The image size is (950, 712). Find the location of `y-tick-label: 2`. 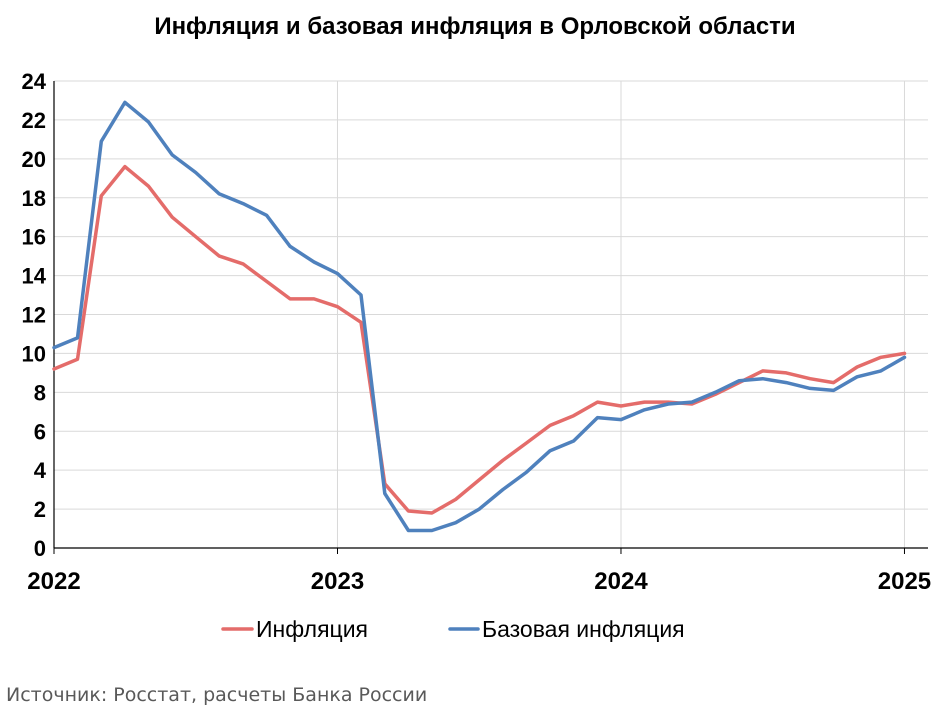

y-tick-label: 2 is located at coordinates (40, 509).